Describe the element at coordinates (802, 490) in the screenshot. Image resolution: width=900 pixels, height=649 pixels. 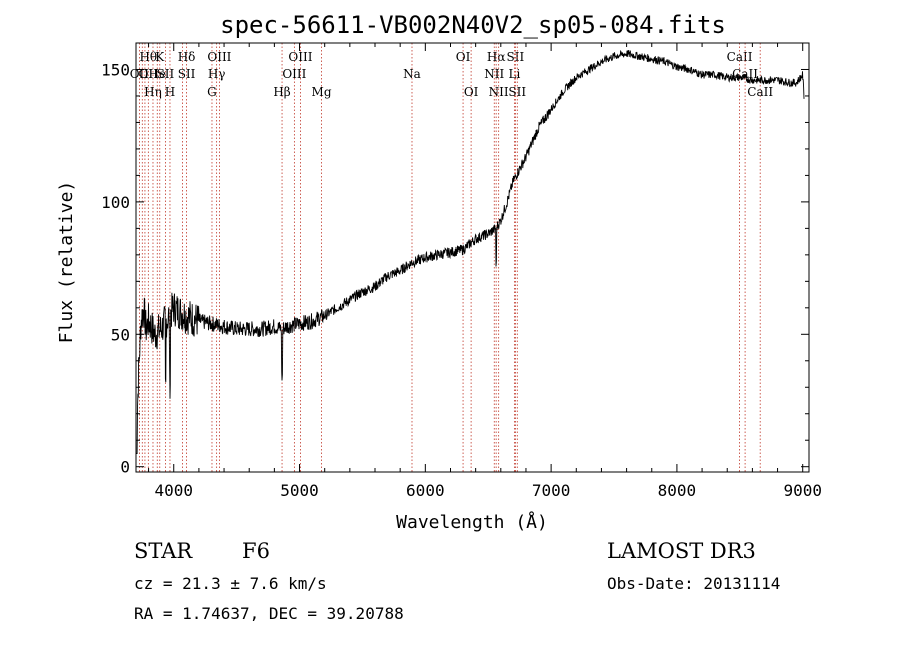
I see `x-tick-label: 9000` at that location.